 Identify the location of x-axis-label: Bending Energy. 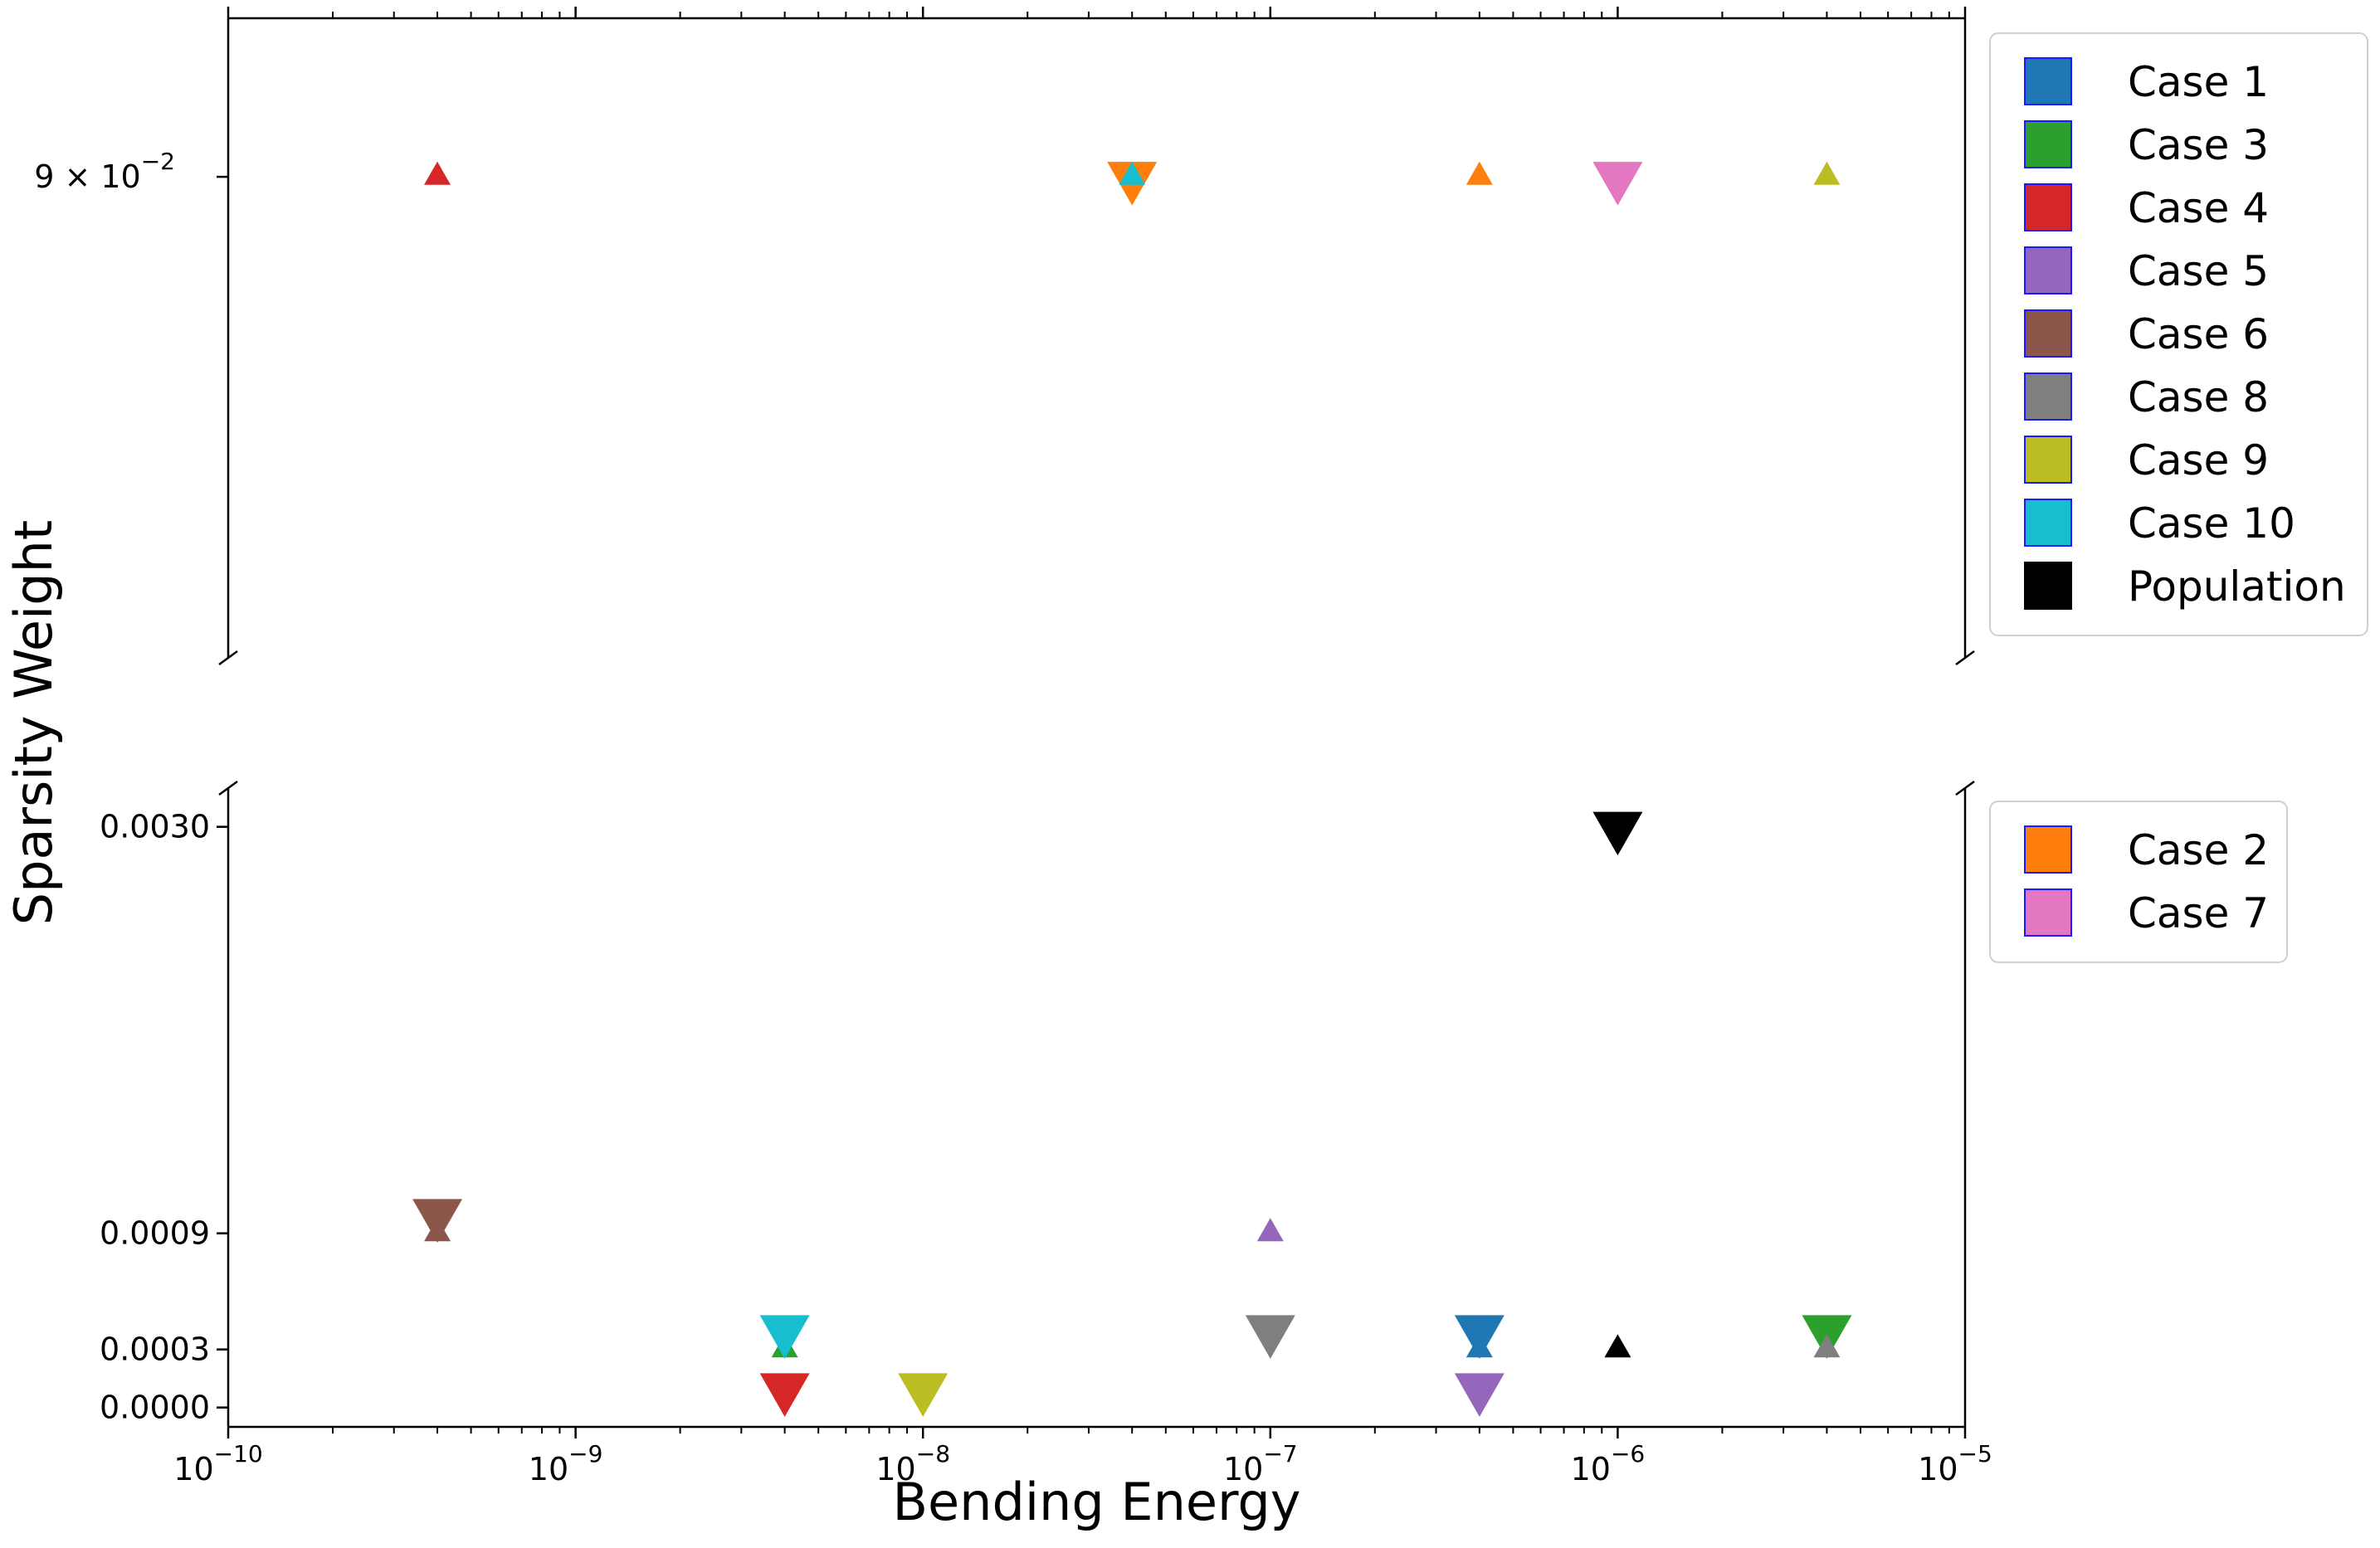
(1097, 1502).